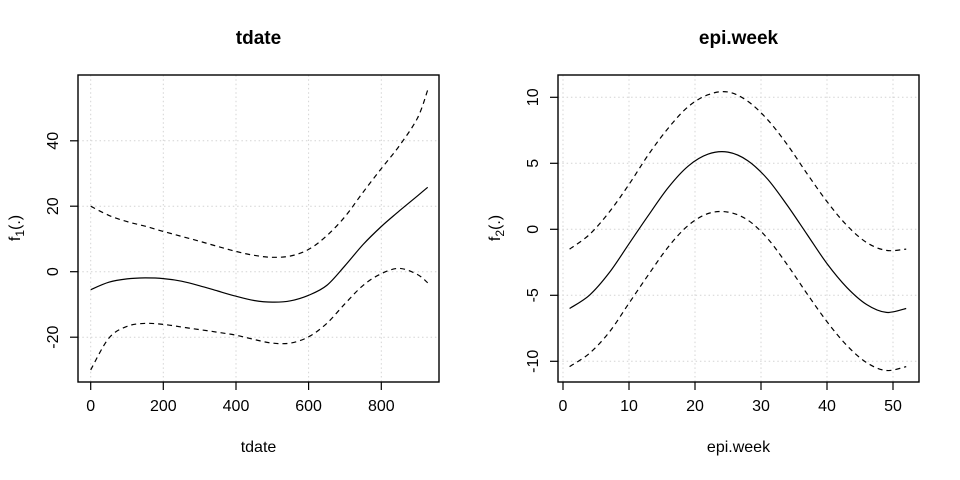 The width and height of the screenshot is (960, 480). Describe the element at coordinates (533, 295) in the screenshot. I see `y-tick-label: -5` at that location.